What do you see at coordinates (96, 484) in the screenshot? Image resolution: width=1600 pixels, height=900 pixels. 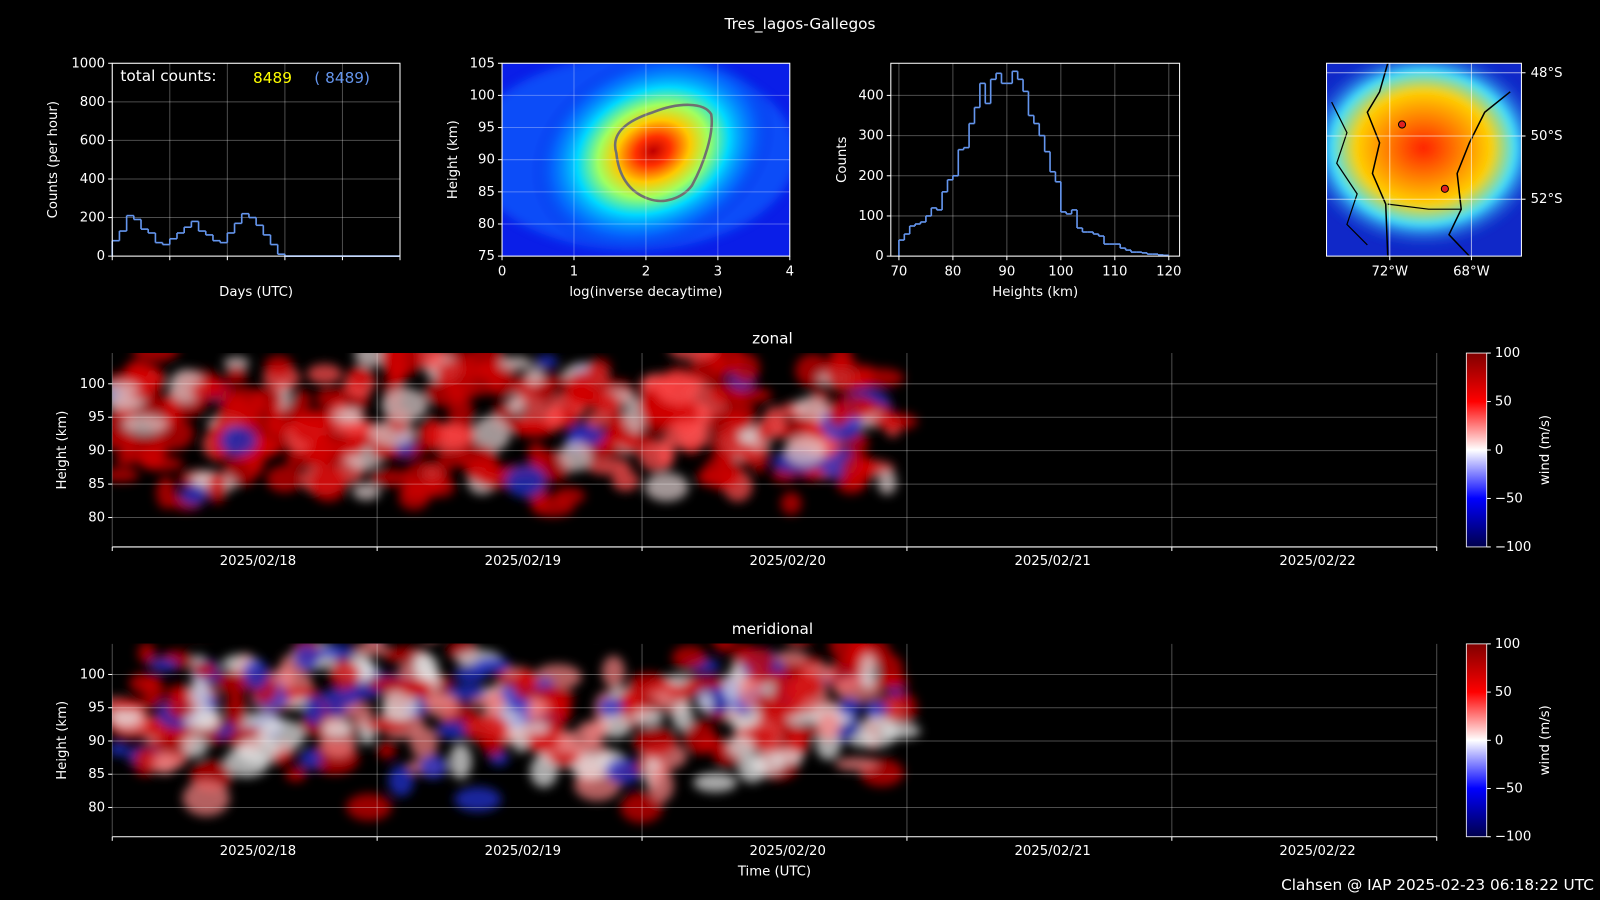 I see `y-tick-label: 85` at bounding box center [96, 484].